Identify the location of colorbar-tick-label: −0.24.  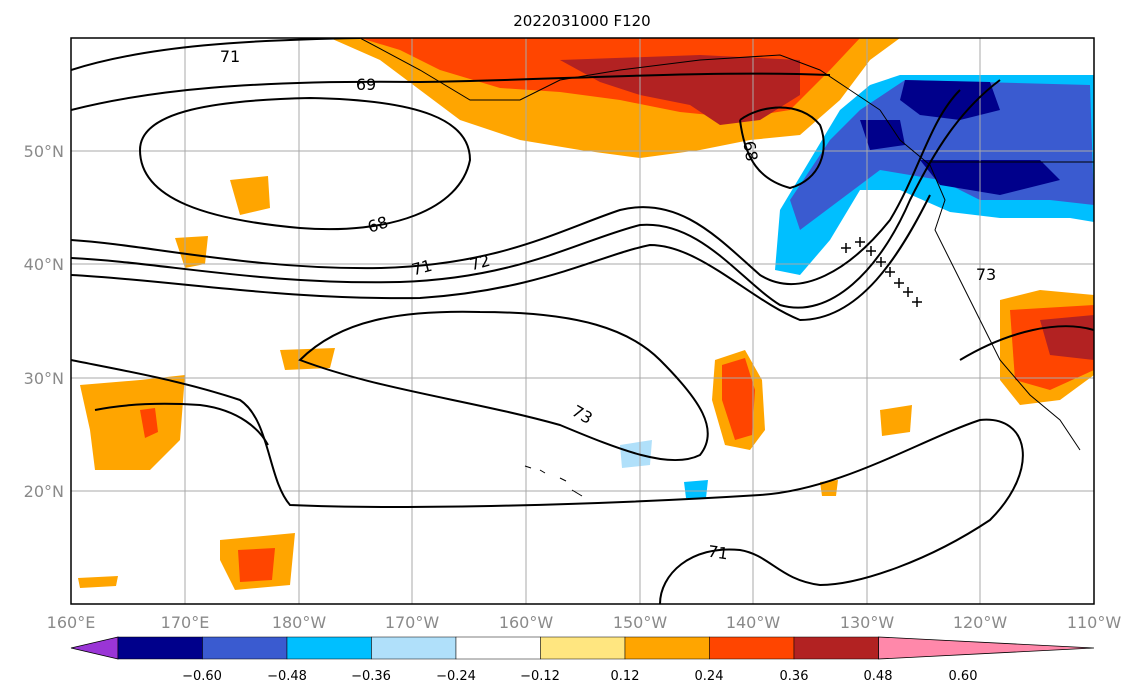
(456, 676).